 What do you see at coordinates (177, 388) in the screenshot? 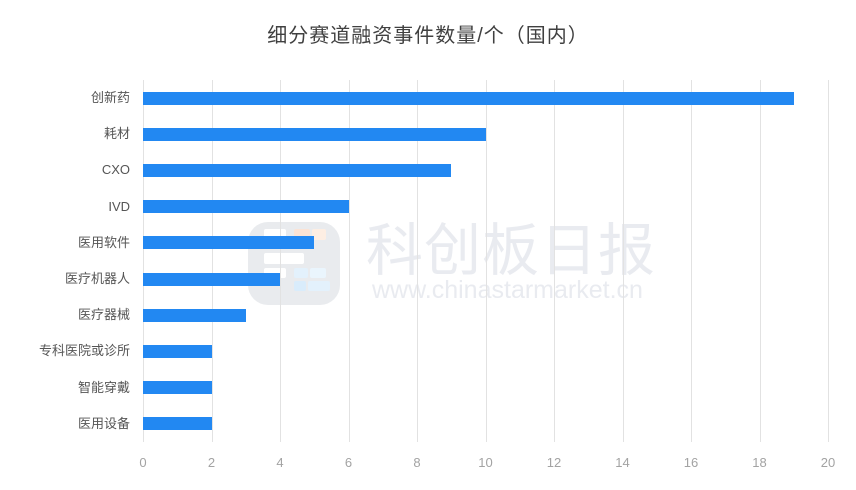
I see `bar-智能穿戴` at bounding box center [177, 388].